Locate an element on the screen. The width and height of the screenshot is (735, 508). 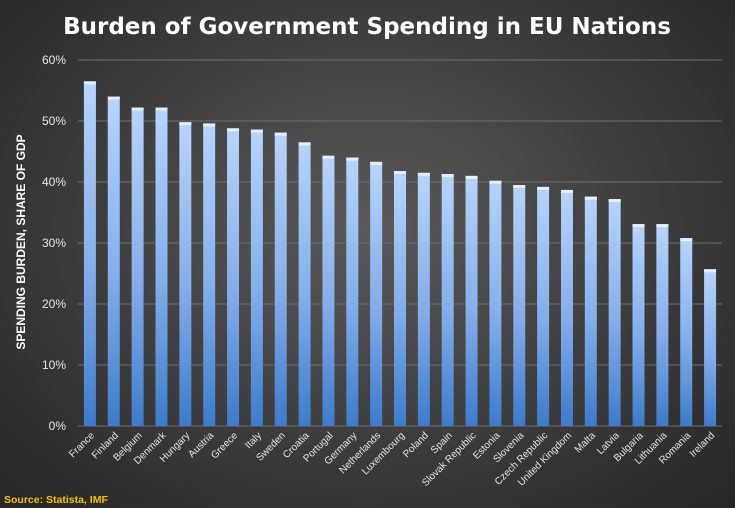
x-tick-label: Malta is located at coordinates (585, 442).